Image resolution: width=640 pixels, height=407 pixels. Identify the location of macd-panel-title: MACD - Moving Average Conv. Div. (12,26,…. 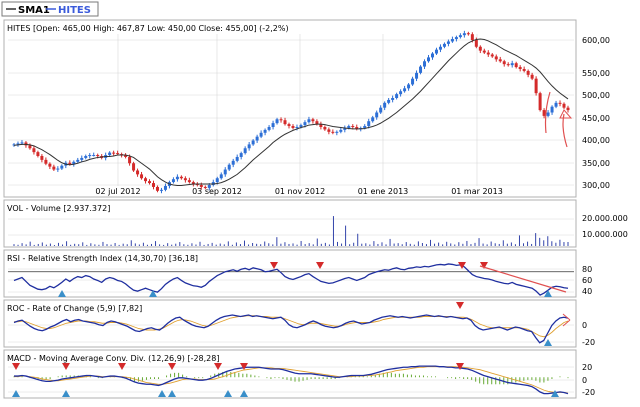
(113, 358).